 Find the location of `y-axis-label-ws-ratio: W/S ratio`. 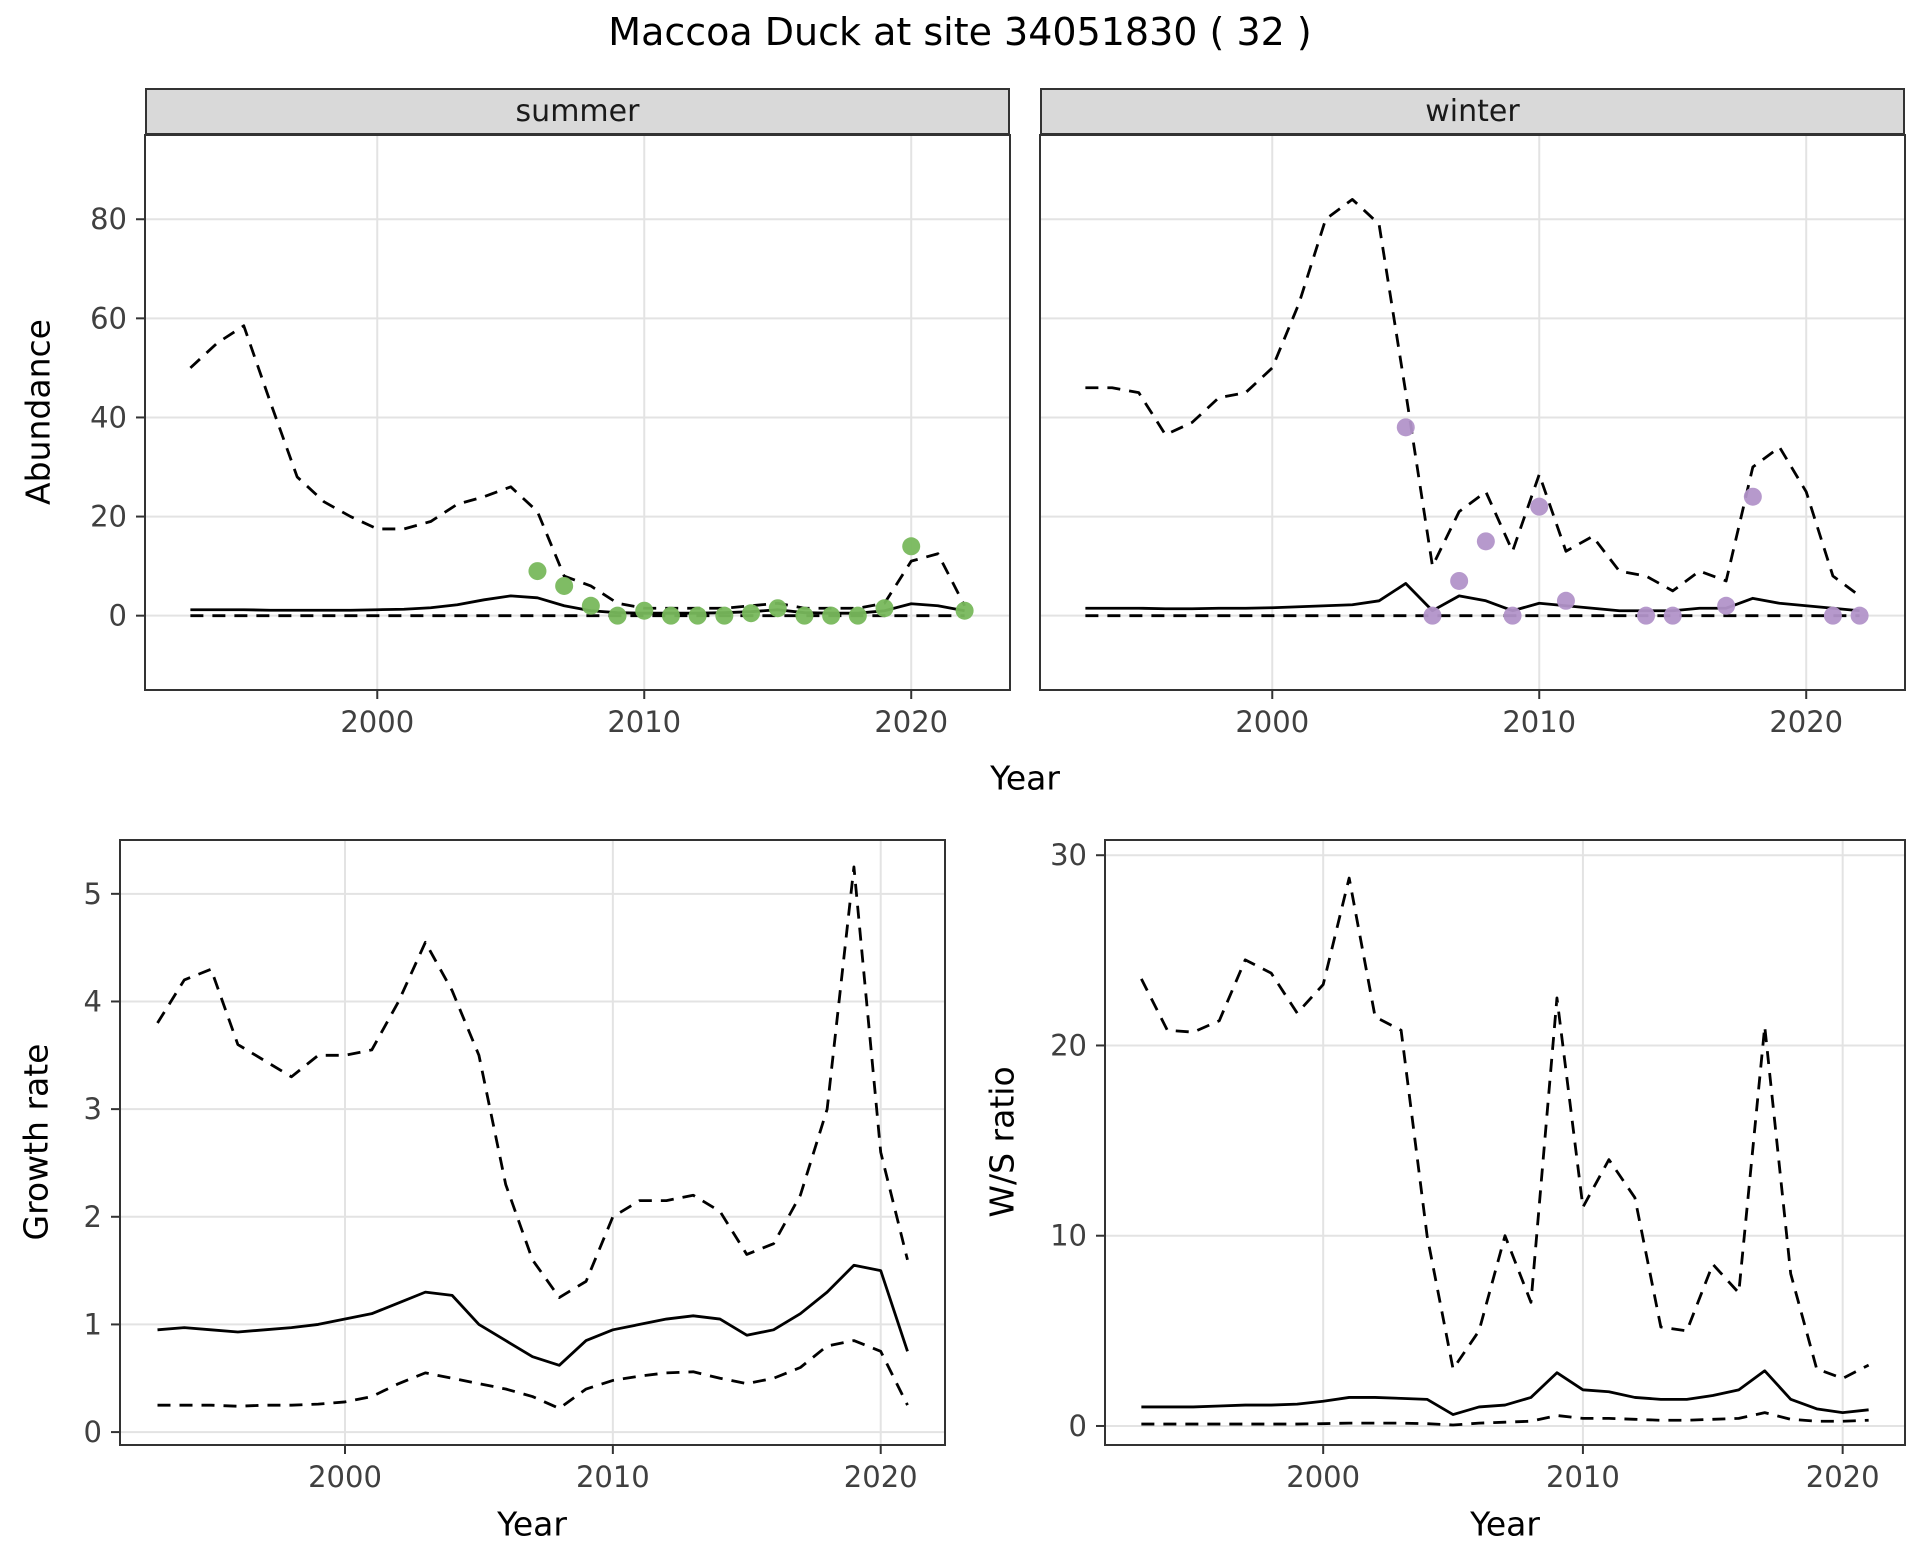

y-axis-label-ws-ratio: W/S ratio is located at coordinates (1002, 1142).